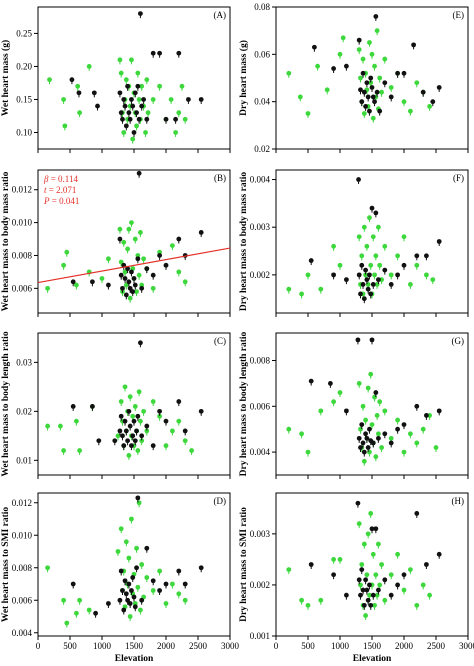 The width and height of the screenshot is (474, 666). Describe the element at coordinates (24, 33) in the screenshot. I see `y-tick-label: 0.25` at that location.